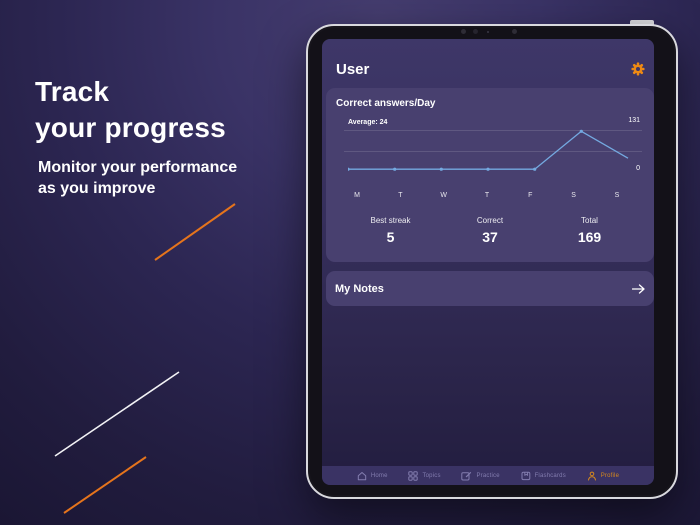  What do you see at coordinates (413, 475) in the screenshot?
I see `topics-grid-icon` at bounding box center [413, 475].